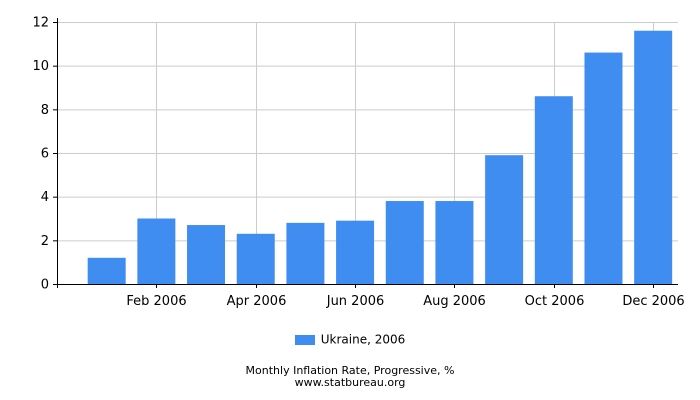 The height and width of the screenshot is (400, 700). What do you see at coordinates (355, 252) in the screenshot?
I see `bar-jun-2006` at bounding box center [355, 252].